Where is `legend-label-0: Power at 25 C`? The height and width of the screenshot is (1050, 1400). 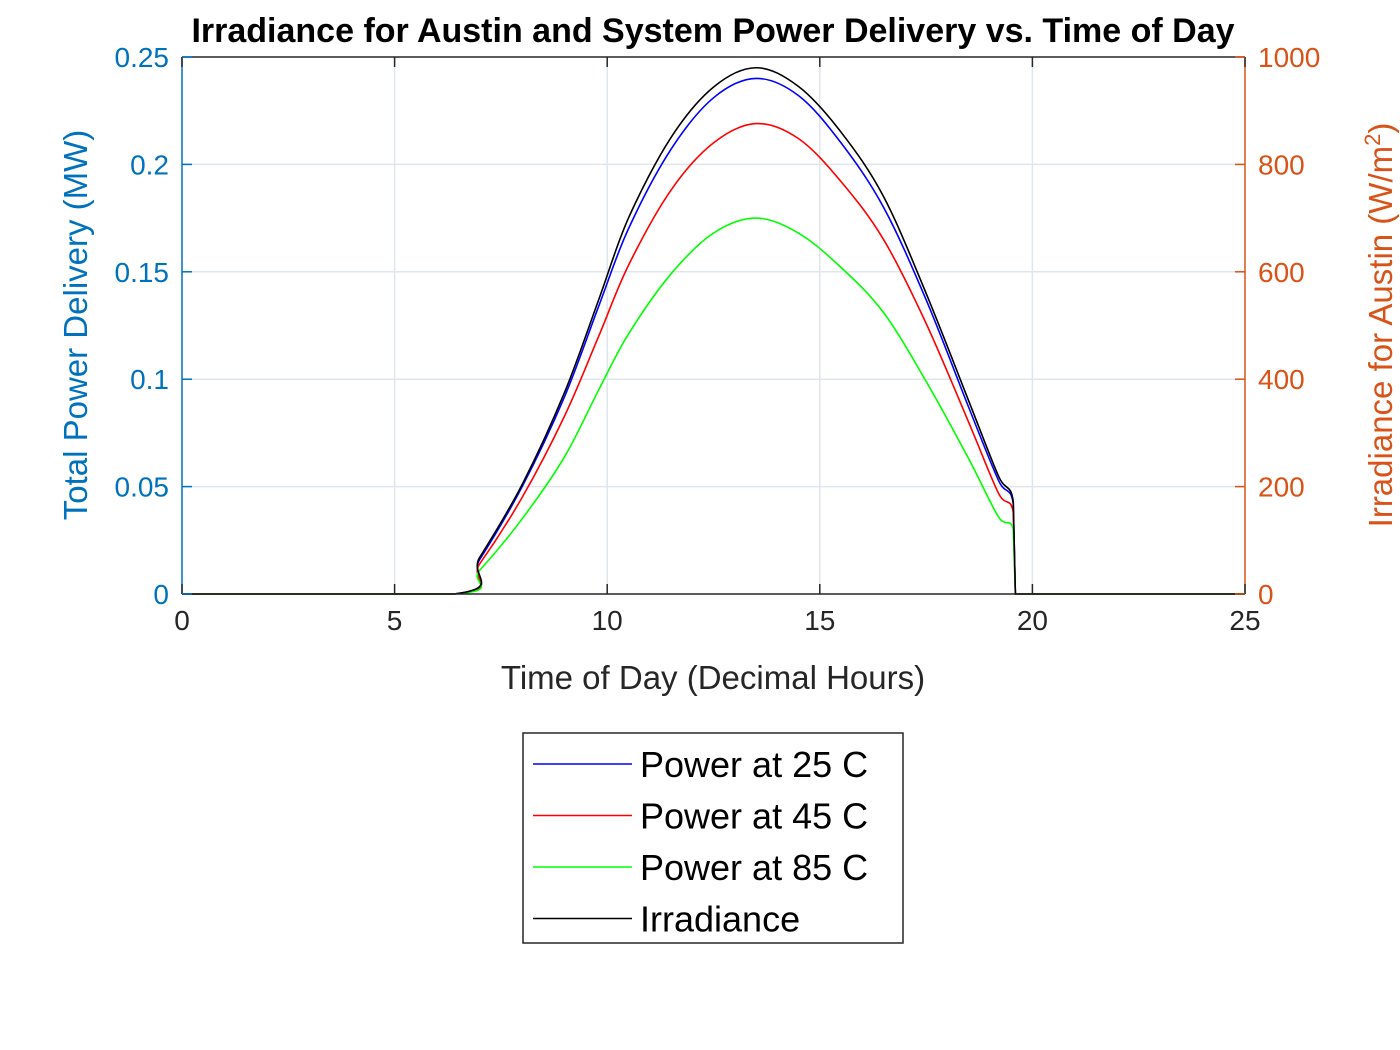 legend-label-0: Power at 25 C is located at coordinates (754, 764).